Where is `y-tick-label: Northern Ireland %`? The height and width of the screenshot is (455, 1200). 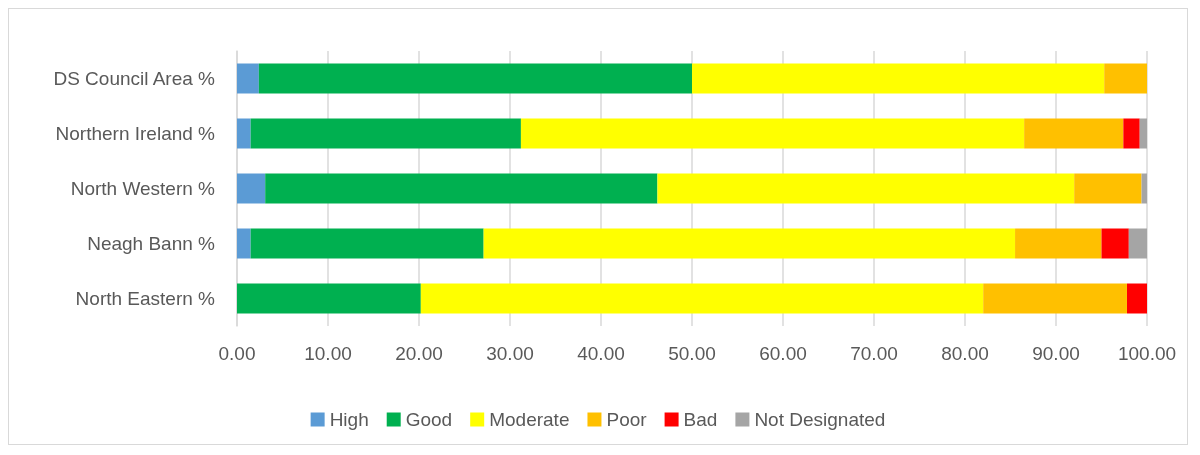 y-tick-label: Northern Ireland % is located at coordinates (135, 133).